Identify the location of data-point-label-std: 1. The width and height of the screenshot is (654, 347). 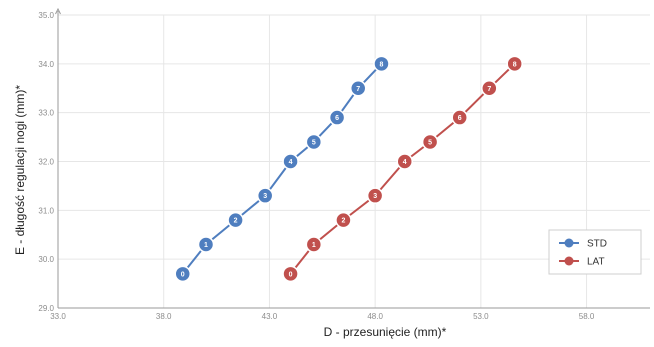
(206, 245).